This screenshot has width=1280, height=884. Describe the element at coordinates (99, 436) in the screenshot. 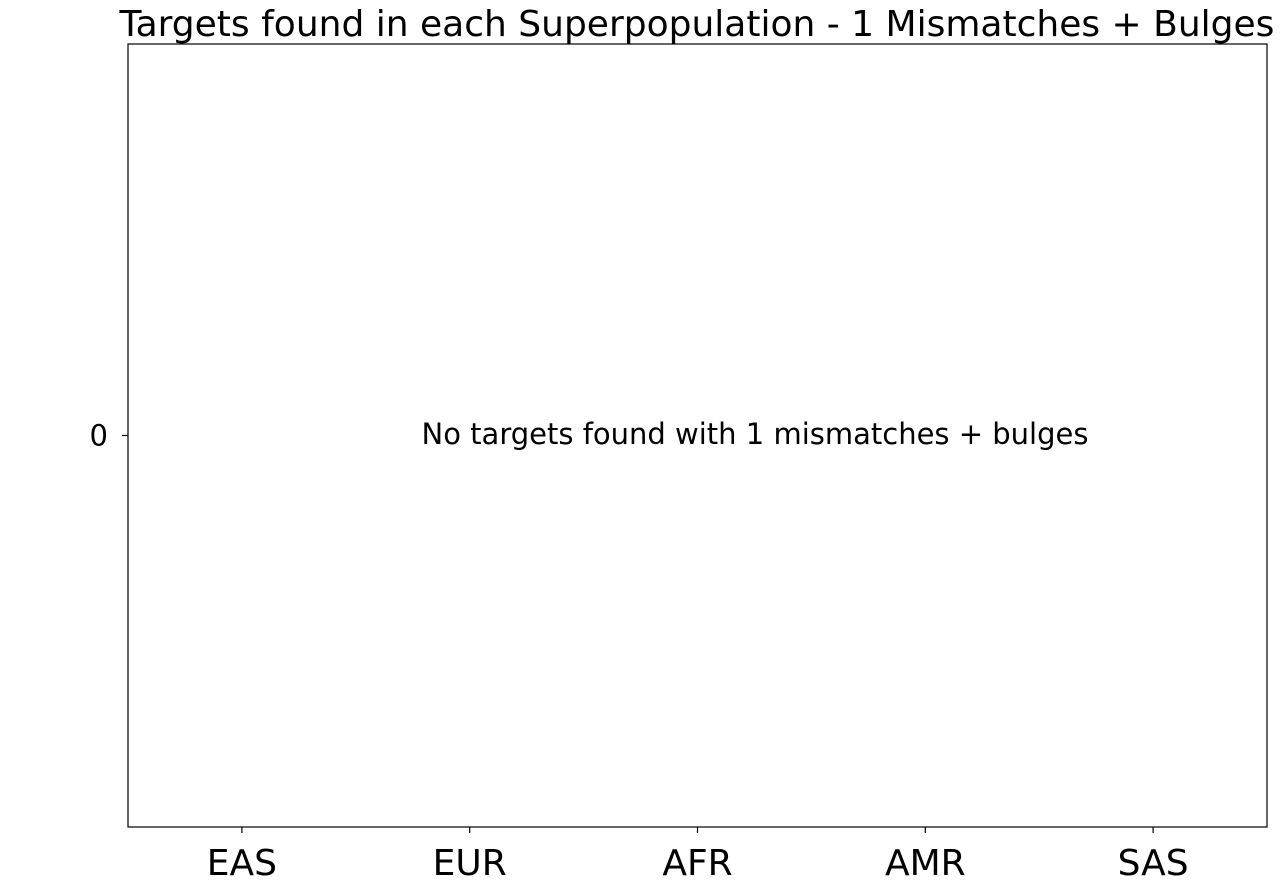

I see `y-tick-label: 0` at that location.